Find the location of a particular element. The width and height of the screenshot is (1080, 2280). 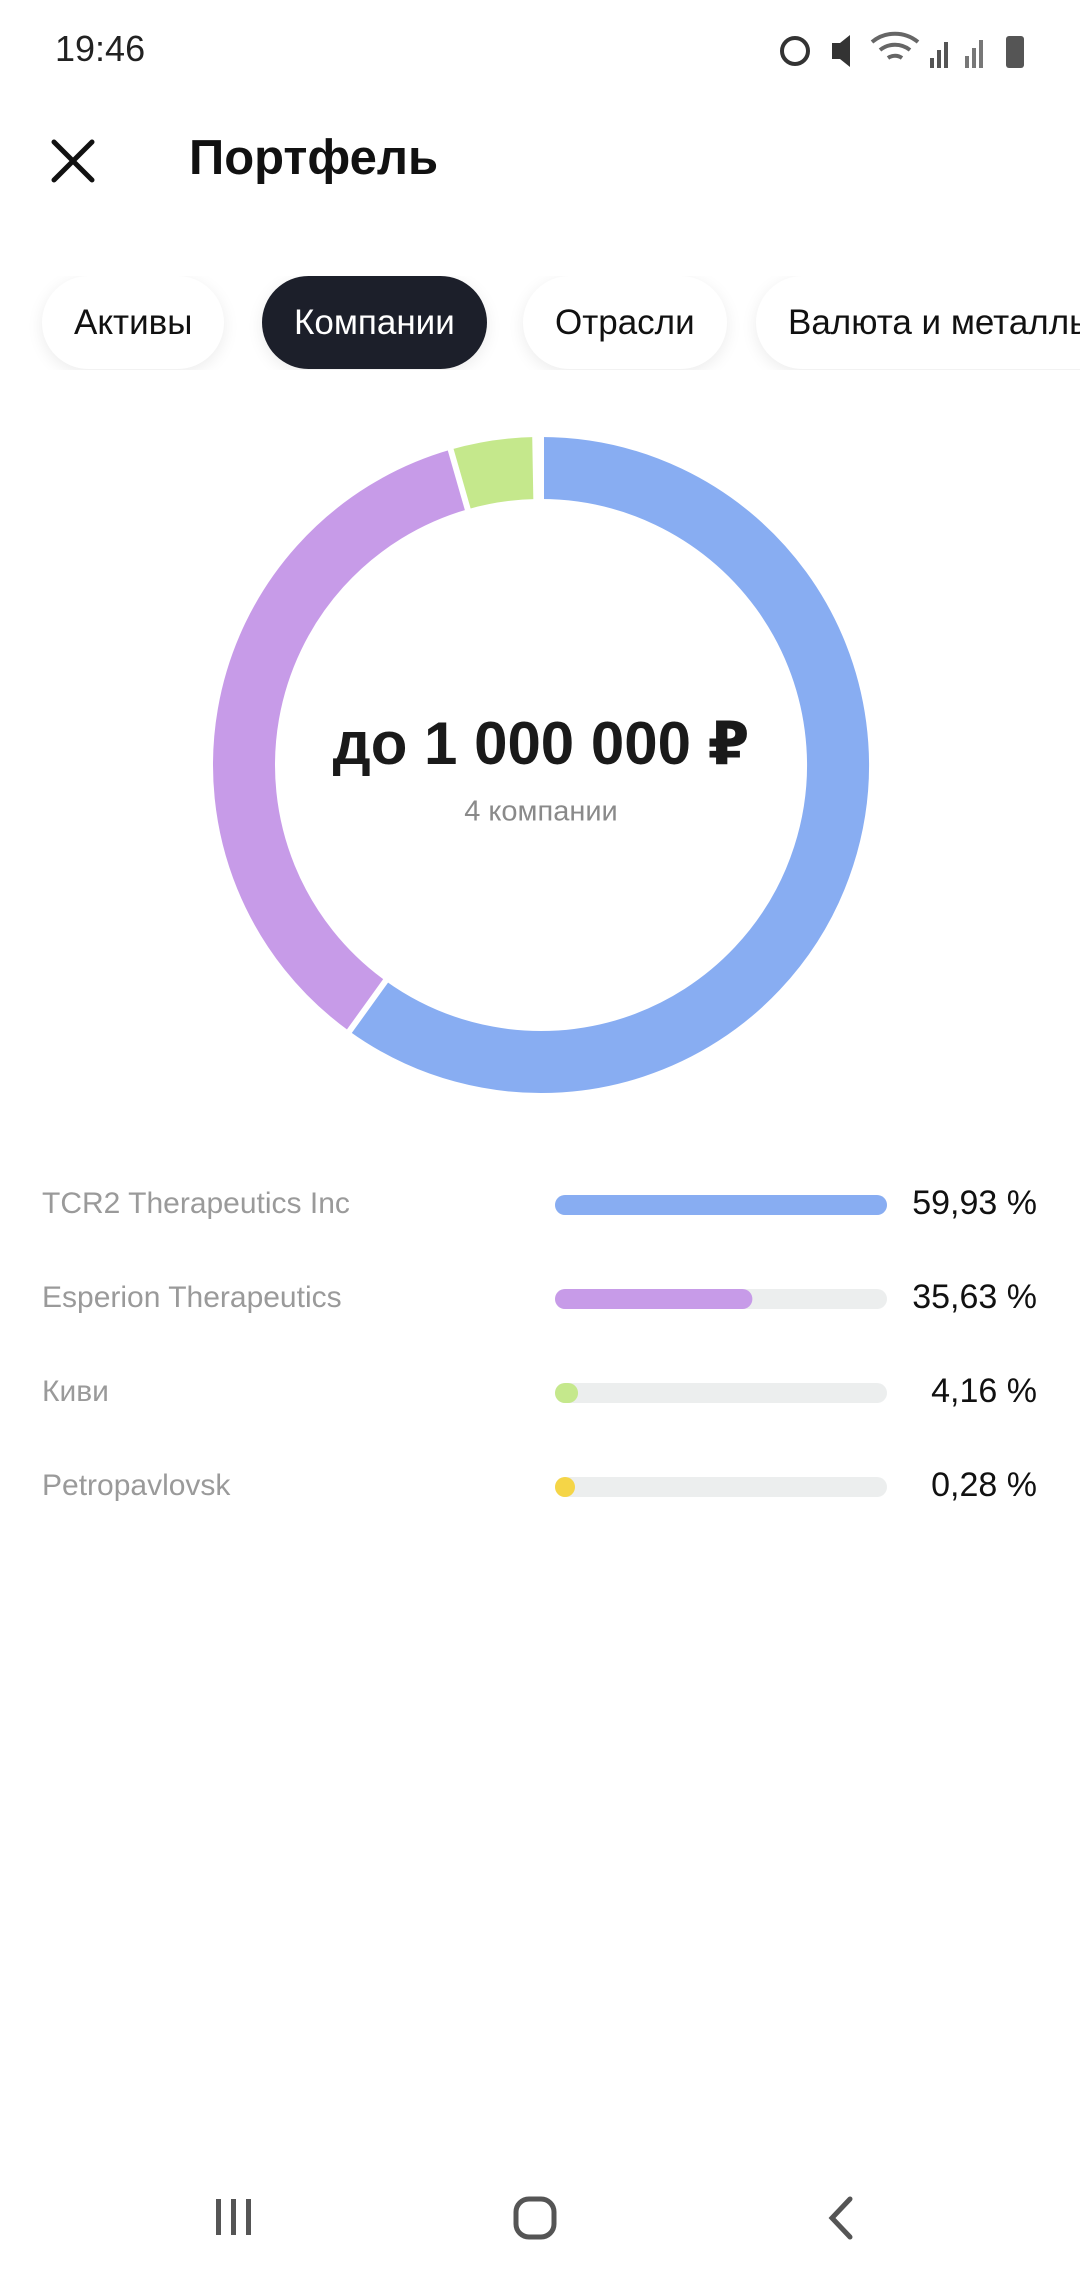

nav-recent is located at coordinates (233, 2217).